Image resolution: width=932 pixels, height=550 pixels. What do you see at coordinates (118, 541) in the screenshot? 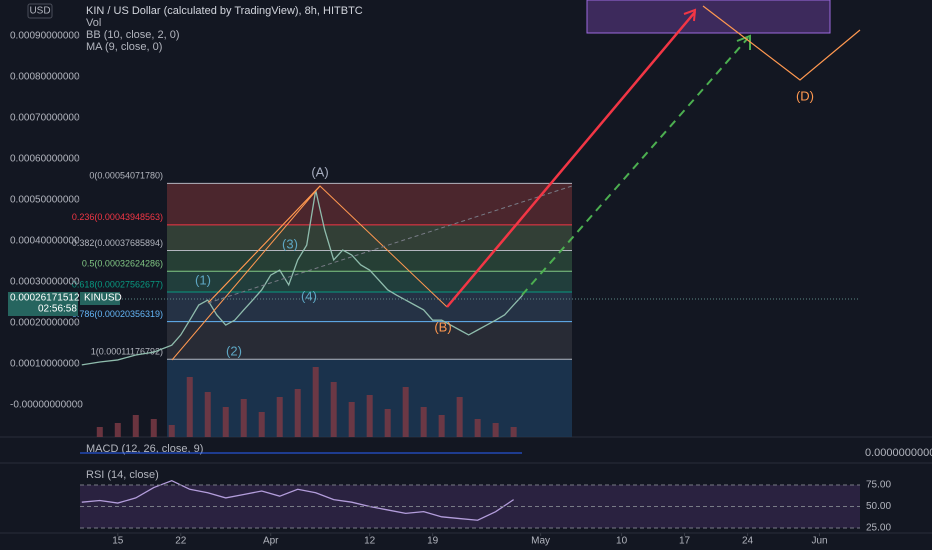
I see `x-tick-label: 15` at bounding box center [118, 541].